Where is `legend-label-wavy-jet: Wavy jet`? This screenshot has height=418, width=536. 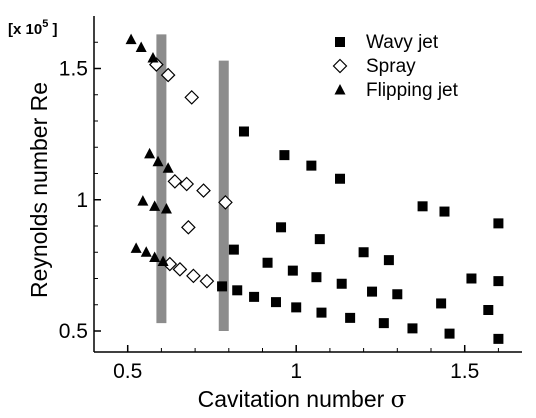 legend-label-wavy-jet: Wavy jet is located at coordinates (402, 42).